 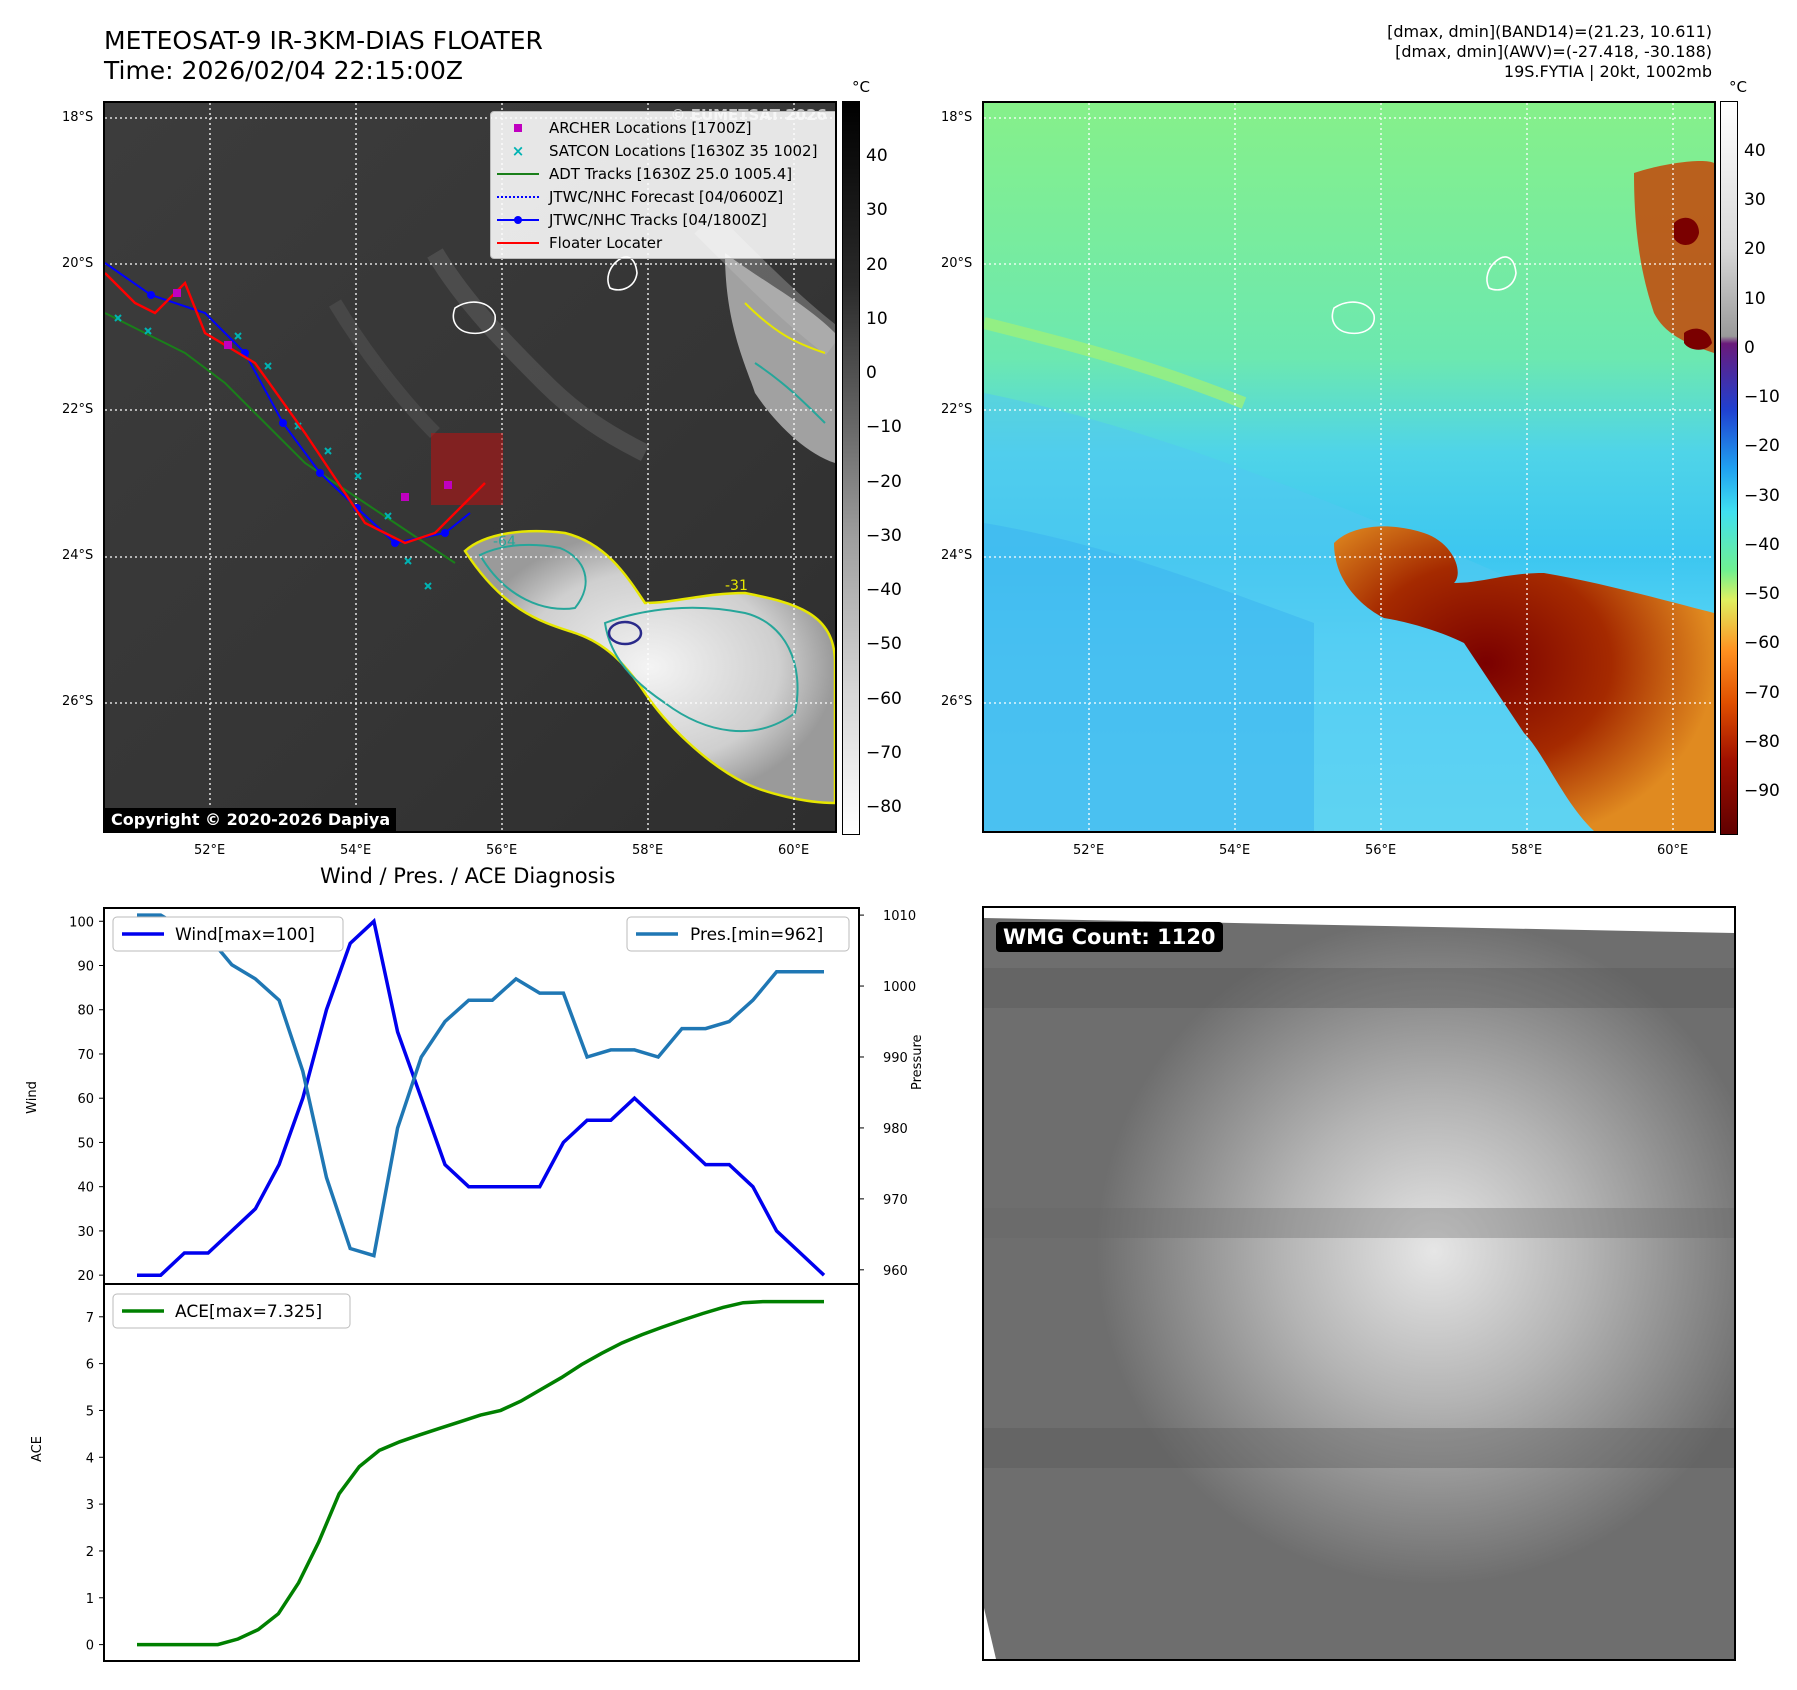 What do you see at coordinates (877, 156) in the screenshot?
I see `ir-colorbar-tick-label: 40` at bounding box center [877, 156].